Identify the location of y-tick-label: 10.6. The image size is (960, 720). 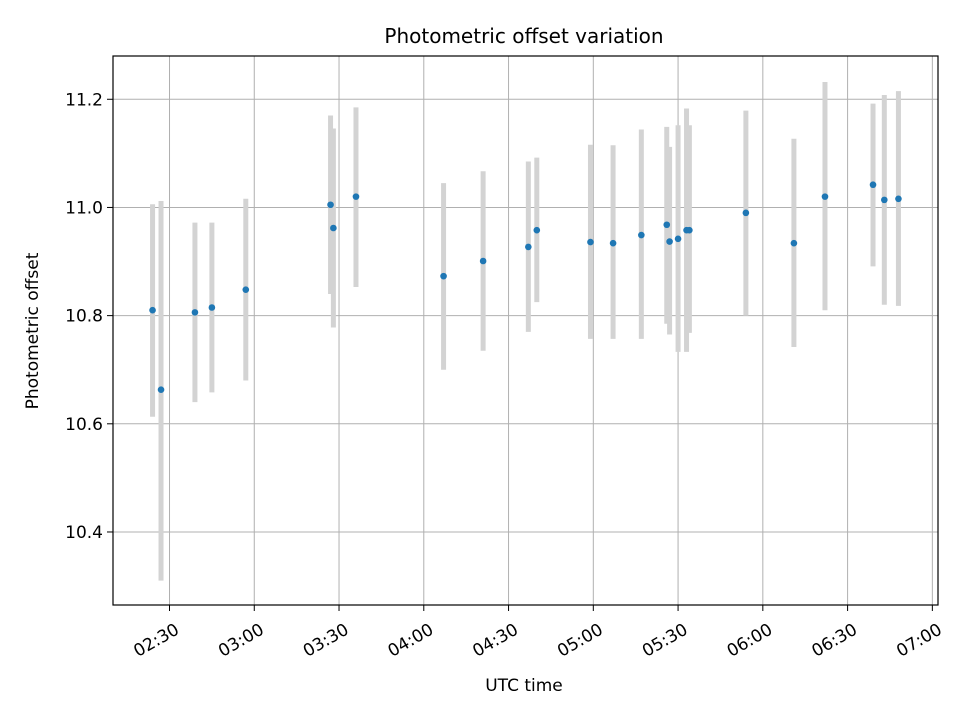
(84, 425).